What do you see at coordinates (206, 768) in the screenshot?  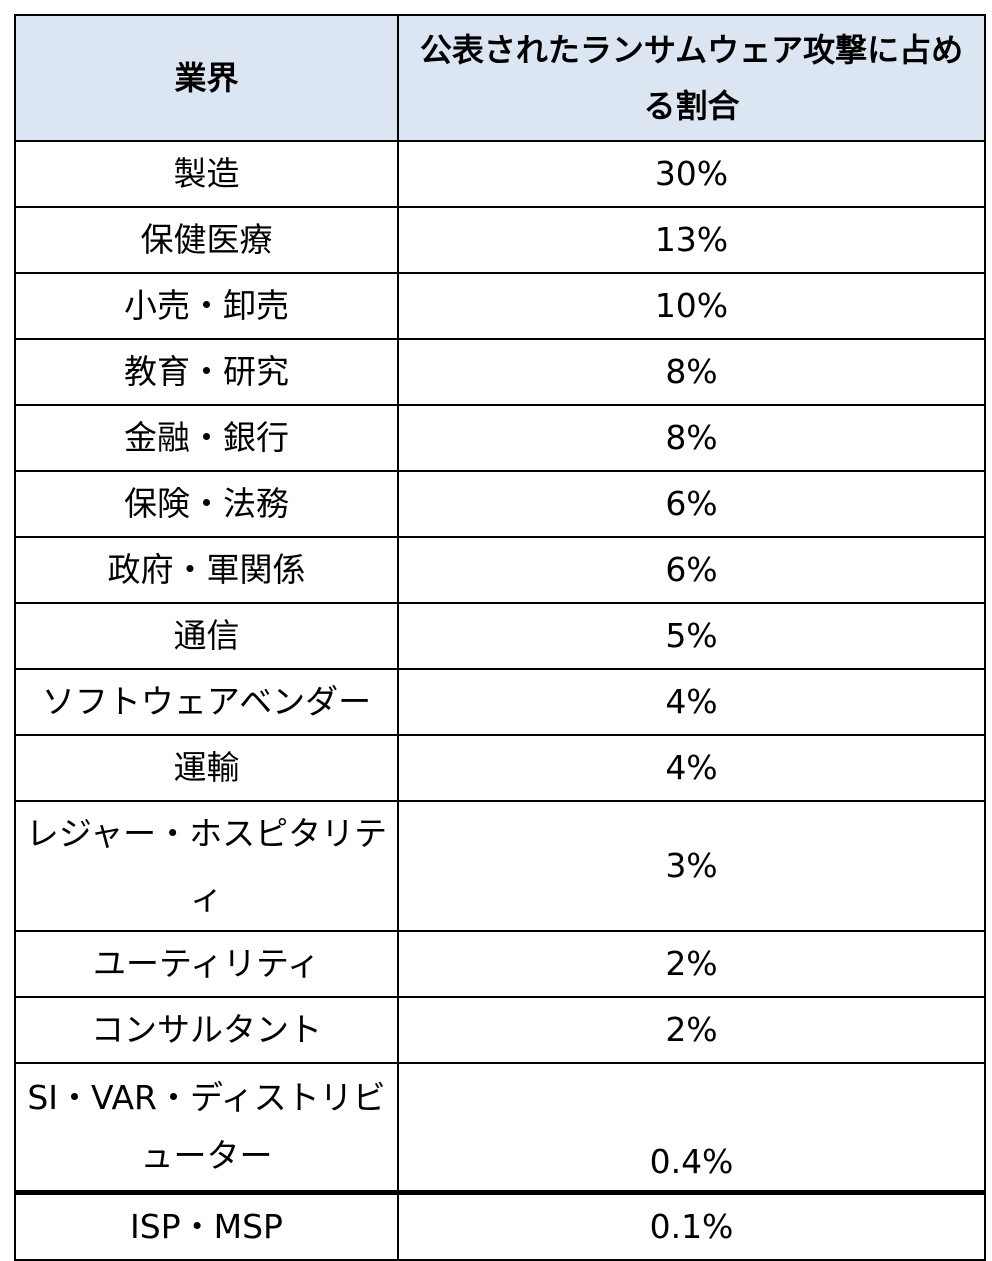 I see `industry-cell: 運輸` at bounding box center [206, 768].